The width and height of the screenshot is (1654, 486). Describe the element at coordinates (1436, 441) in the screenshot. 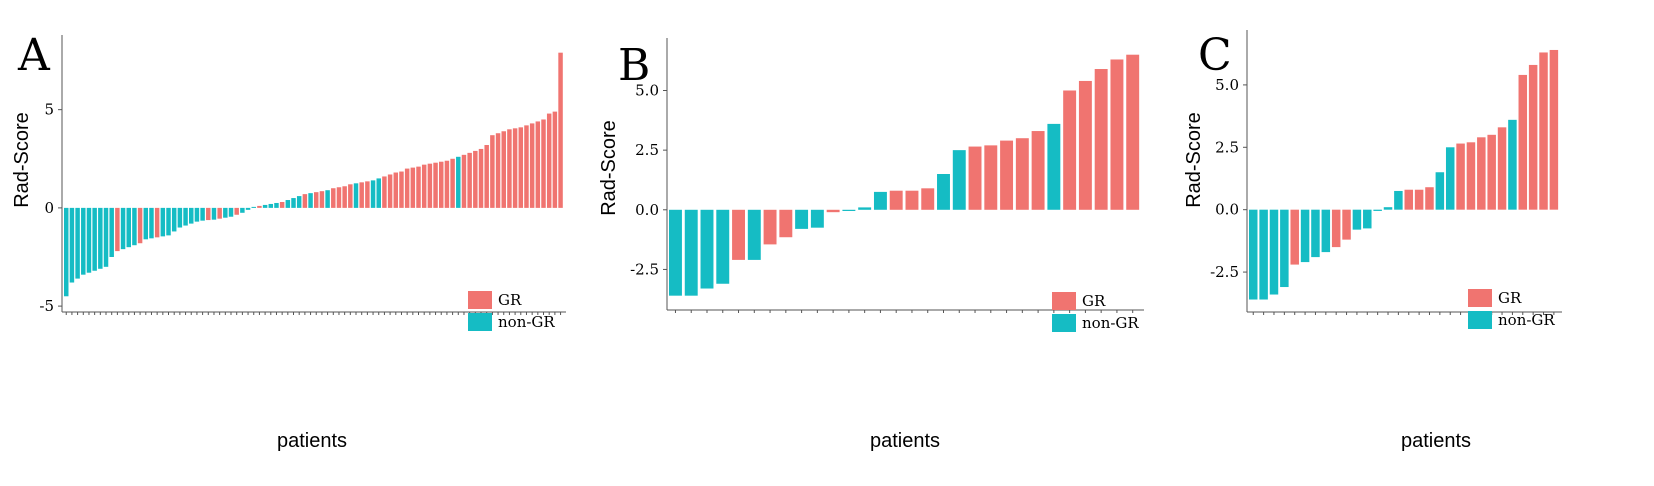

I see `x-axis-label: patients` at that location.